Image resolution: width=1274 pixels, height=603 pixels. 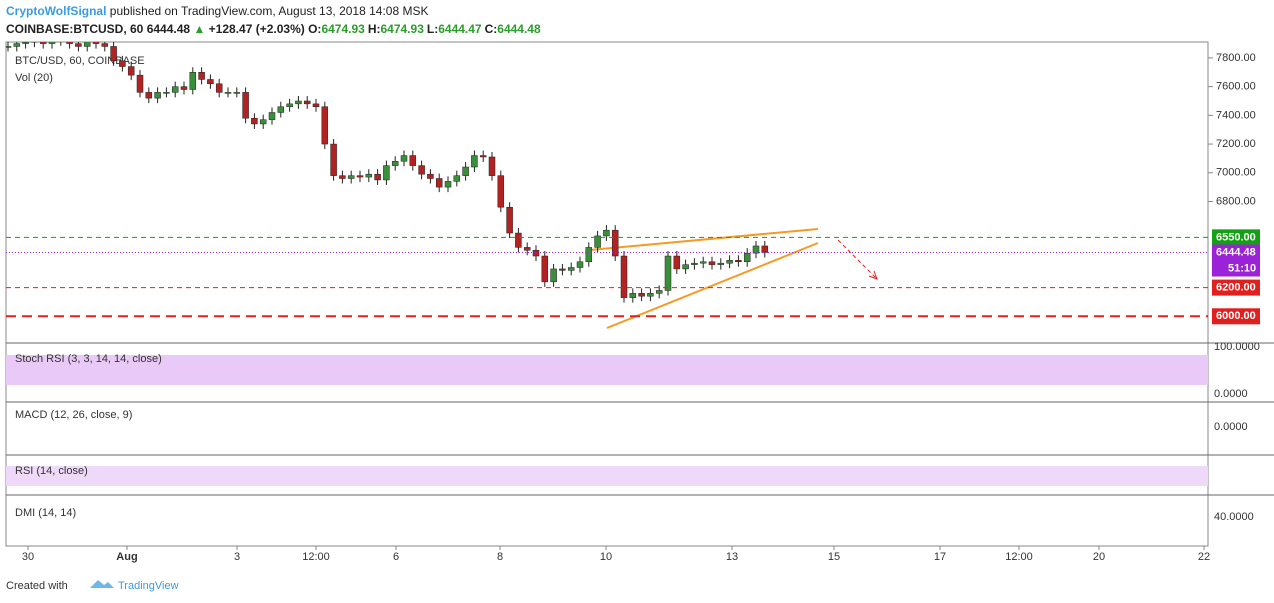 What do you see at coordinates (34, 78) in the screenshot?
I see `volume-label: Vol (20)` at bounding box center [34, 78].